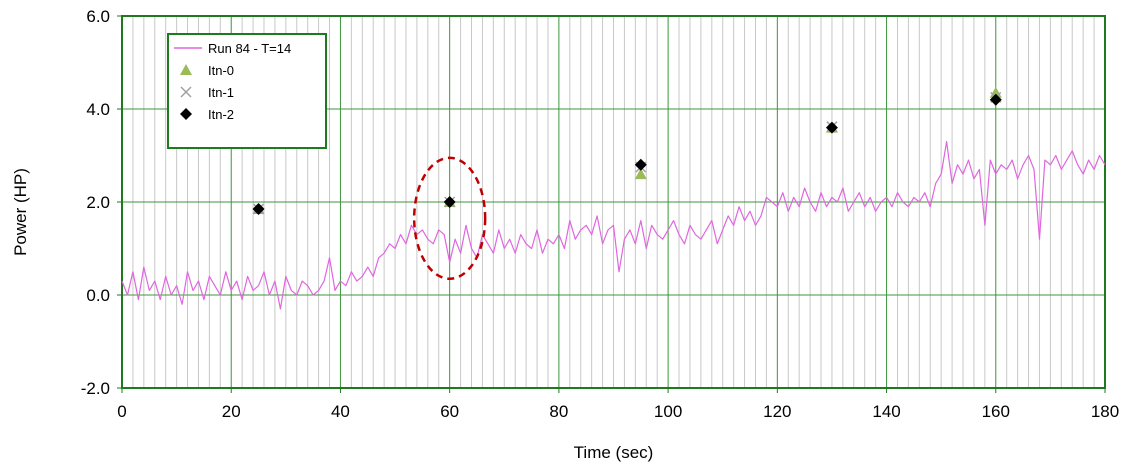  What do you see at coordinates (121, 411) in the screenshot?
I see `x-tick-label: 0` at bounding box center [121, 411].